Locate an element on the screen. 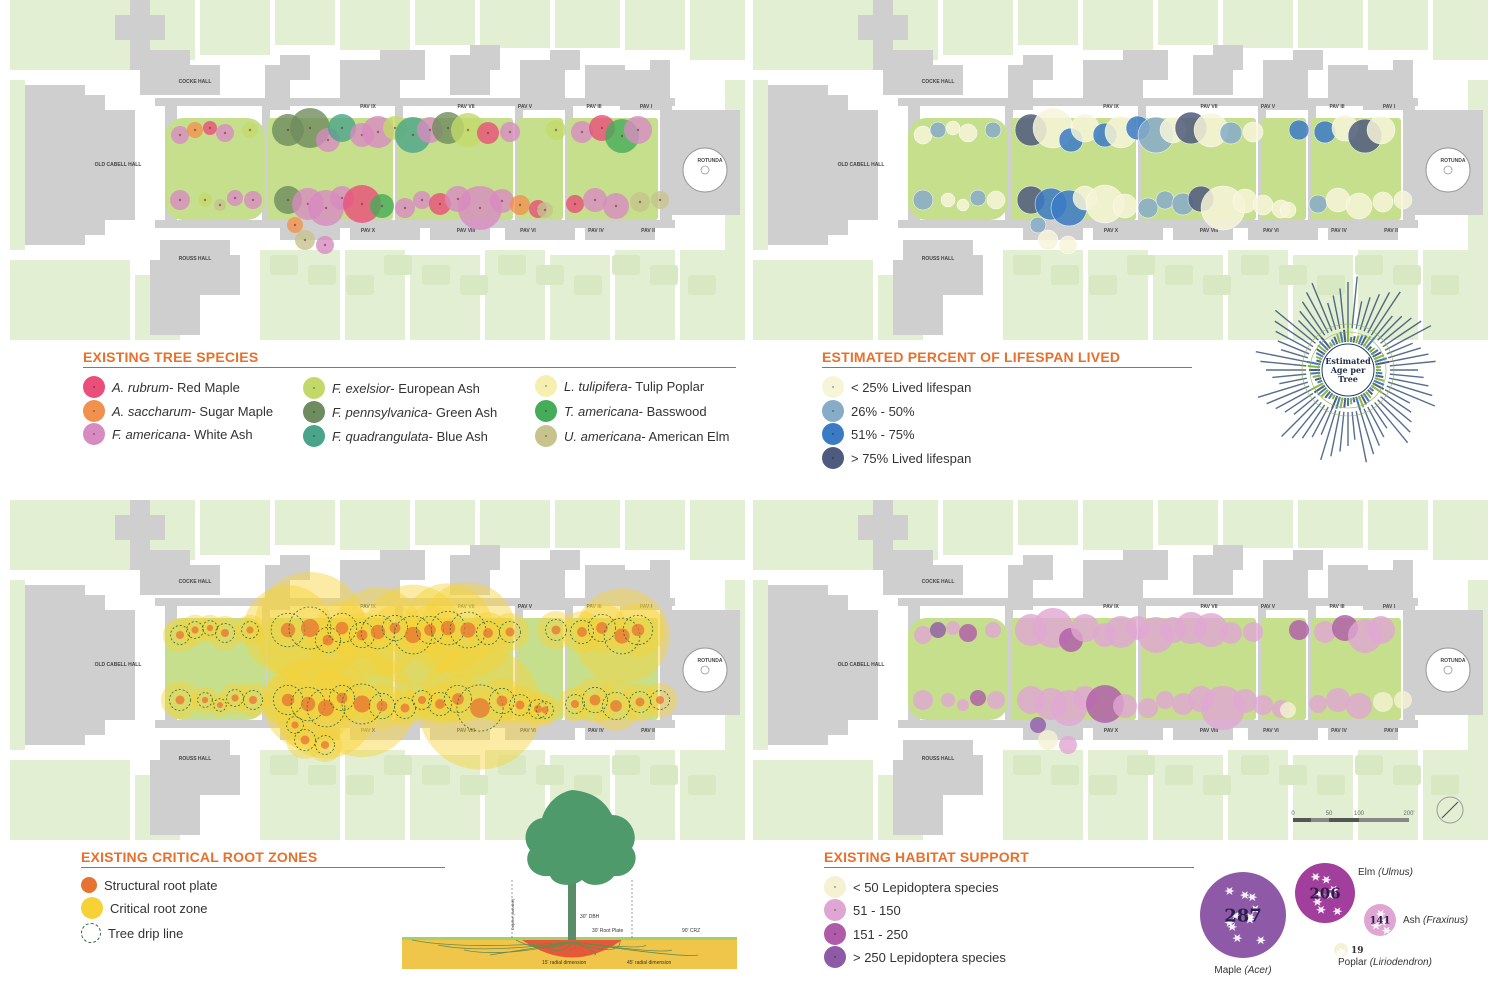 The height and width of the screenshot is (1000, 1500). species-legend-item: U. americana - American Elm is located at coordinates (632, 436).